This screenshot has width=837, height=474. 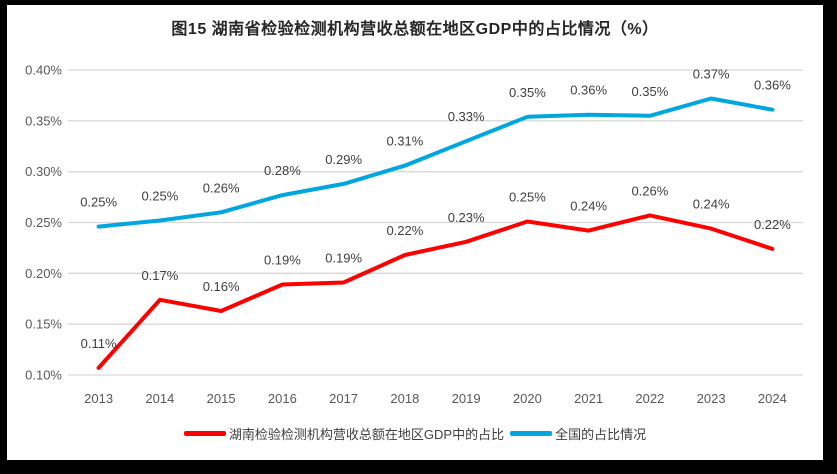 I want to click on x-axis-tick-label: 2014, so click(x=159, y=398).